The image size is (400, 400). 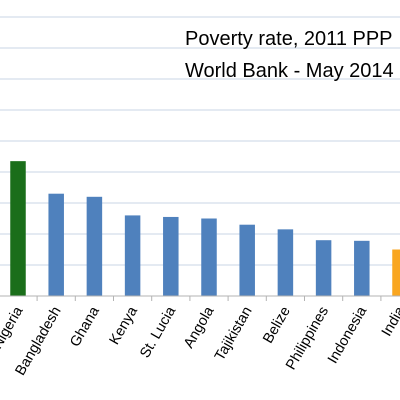 I want to click on bar-nigeria, so click(x=18, y=228).